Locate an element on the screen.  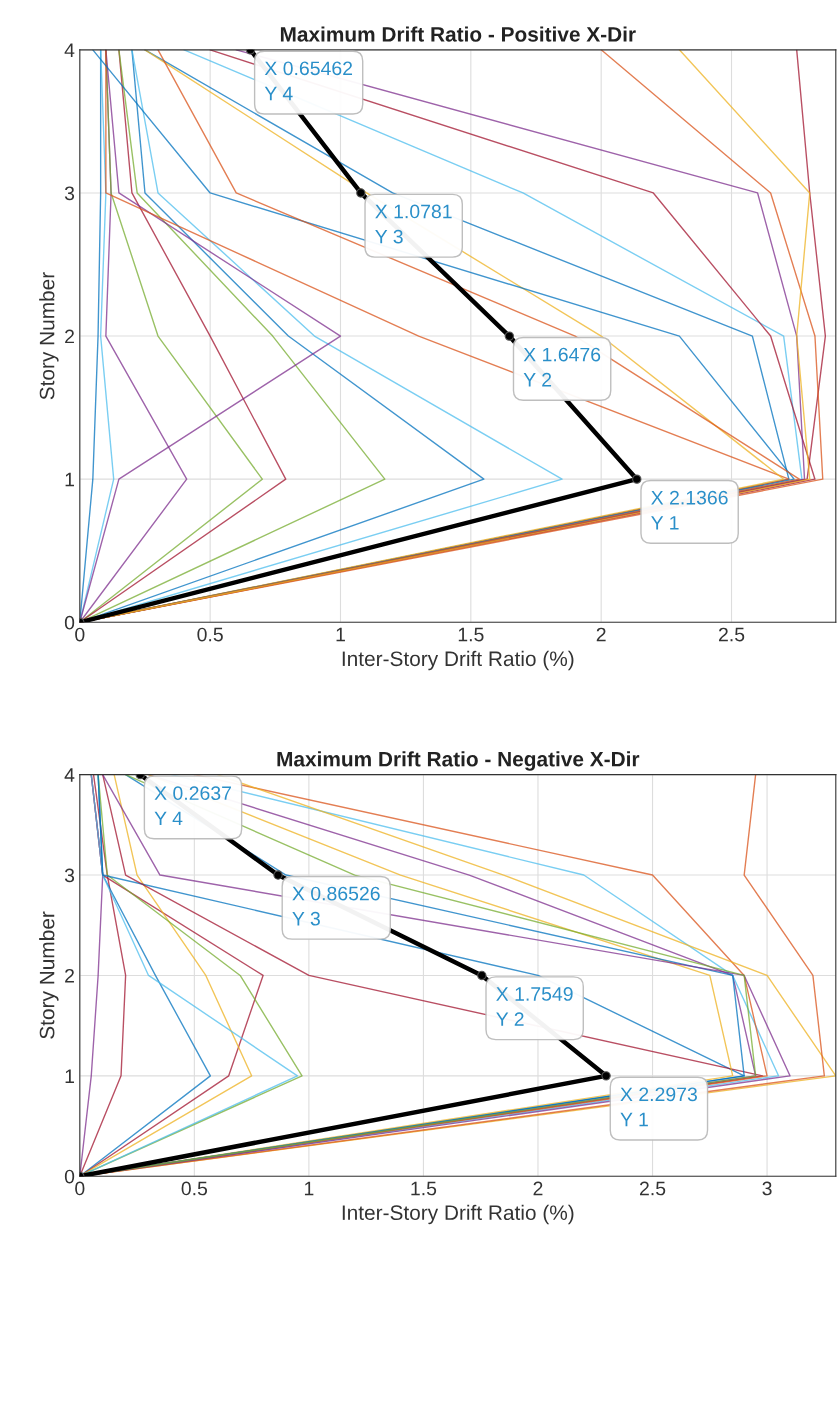
annotation: X 1.0781 Y 3 is located at coordinates (413, 224).